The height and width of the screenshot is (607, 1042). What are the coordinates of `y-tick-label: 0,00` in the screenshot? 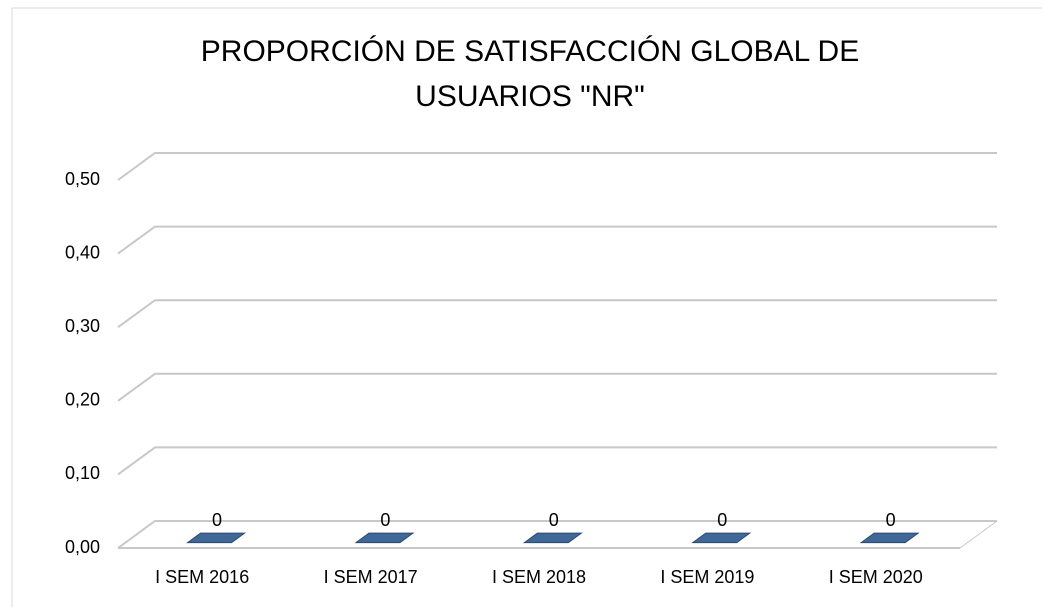 It's located at (82, 547).